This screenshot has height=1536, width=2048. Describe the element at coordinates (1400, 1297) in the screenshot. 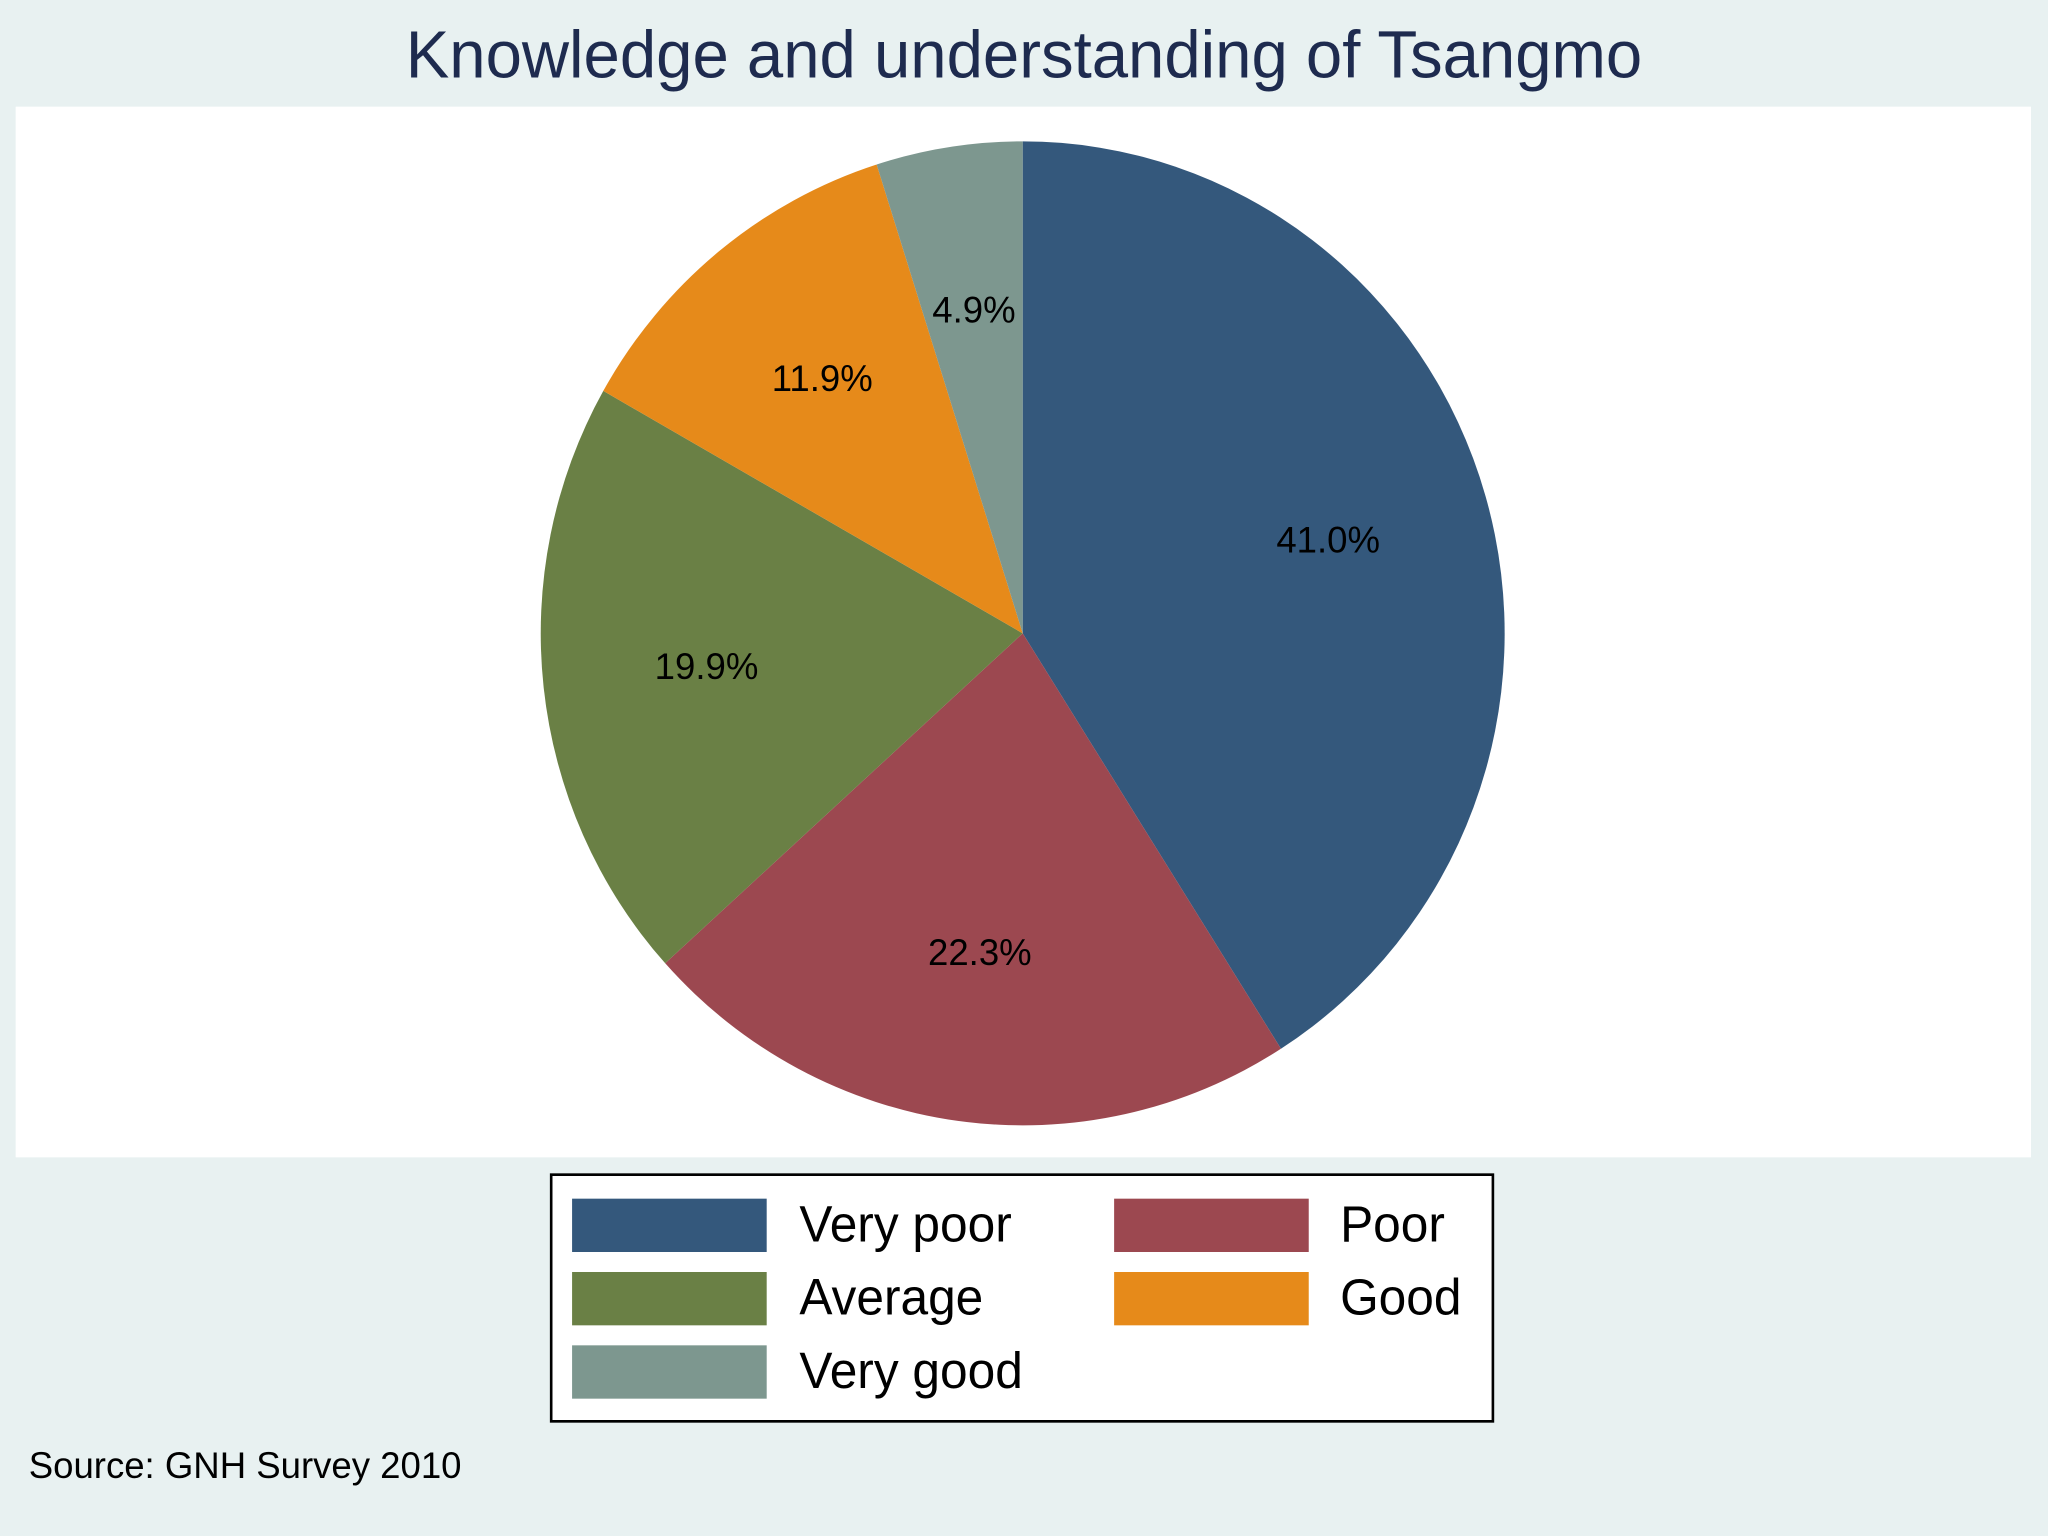

I see `legend-label: Good` at that location.